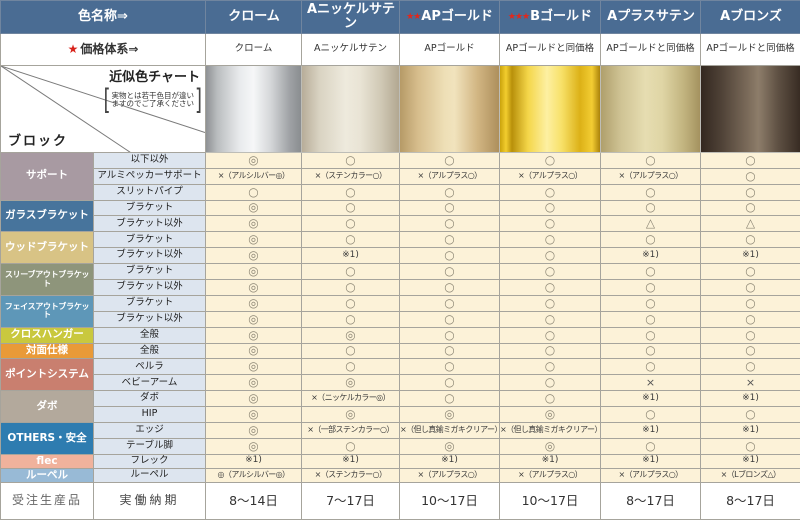  What do you see at coordinates (650, 108) in the screenshot?
I see `color-swatch-a-plus-satin` at bounding box center [650, 108].